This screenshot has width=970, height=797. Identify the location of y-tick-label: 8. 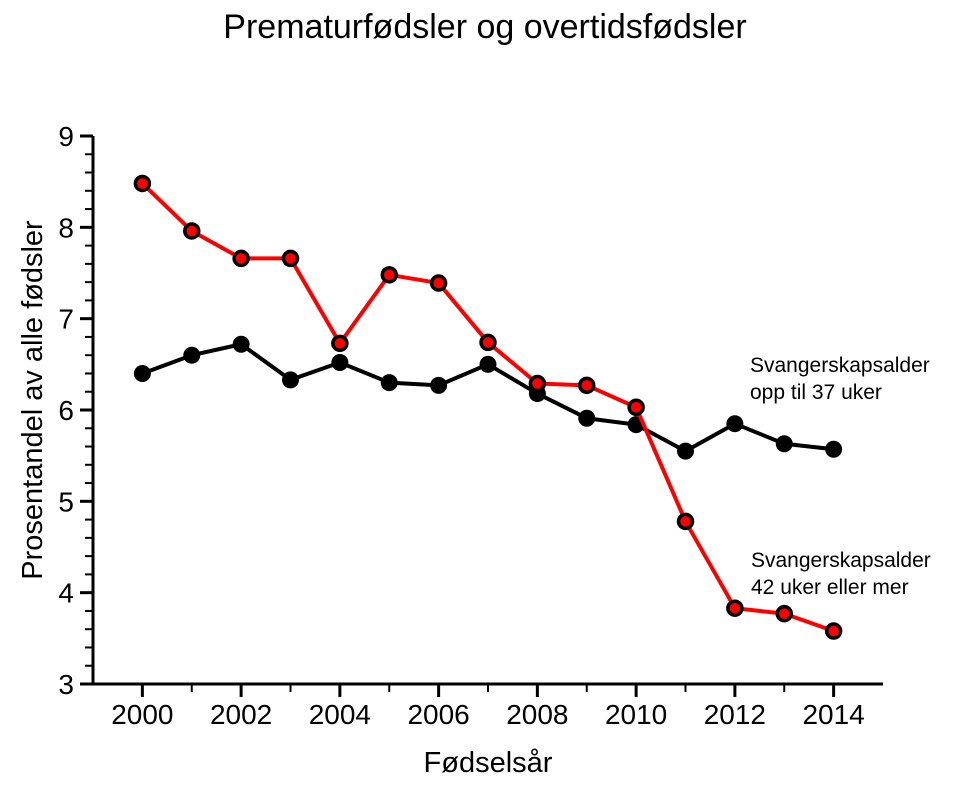
(66, 227).